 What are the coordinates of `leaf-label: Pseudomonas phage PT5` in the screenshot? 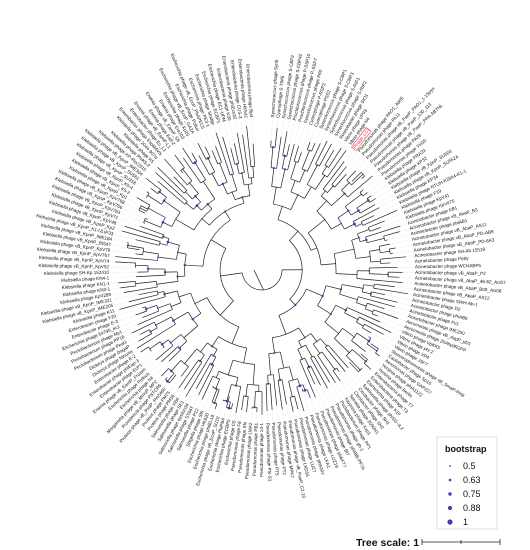 It's located at (275, 449).